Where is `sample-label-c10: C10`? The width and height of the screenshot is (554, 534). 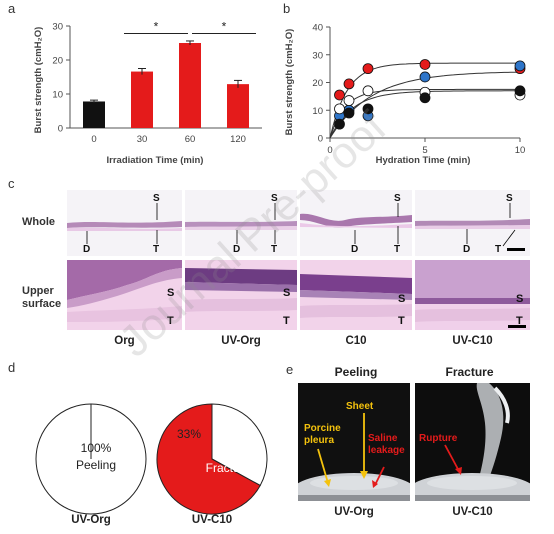
sample-label-c10: C10 is located at coordinates (356, 341).